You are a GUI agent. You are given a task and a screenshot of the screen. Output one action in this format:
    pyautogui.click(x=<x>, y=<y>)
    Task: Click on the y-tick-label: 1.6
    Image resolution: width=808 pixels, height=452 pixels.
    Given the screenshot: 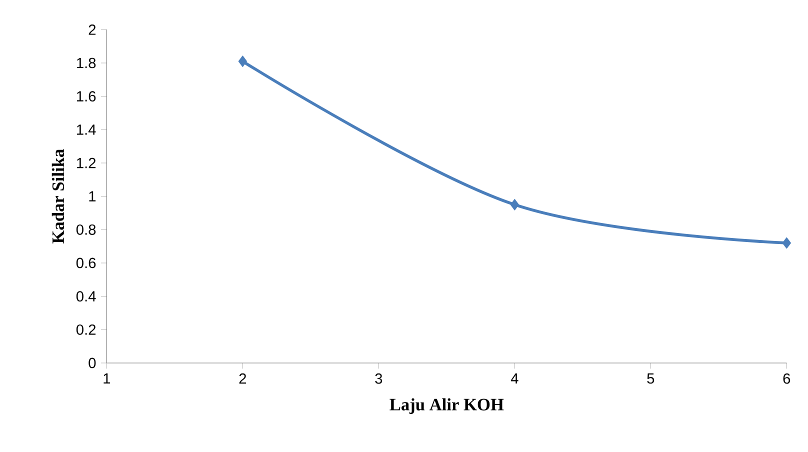 What is the action you would take?
    pyautogui.click(x=86, y=96)
    